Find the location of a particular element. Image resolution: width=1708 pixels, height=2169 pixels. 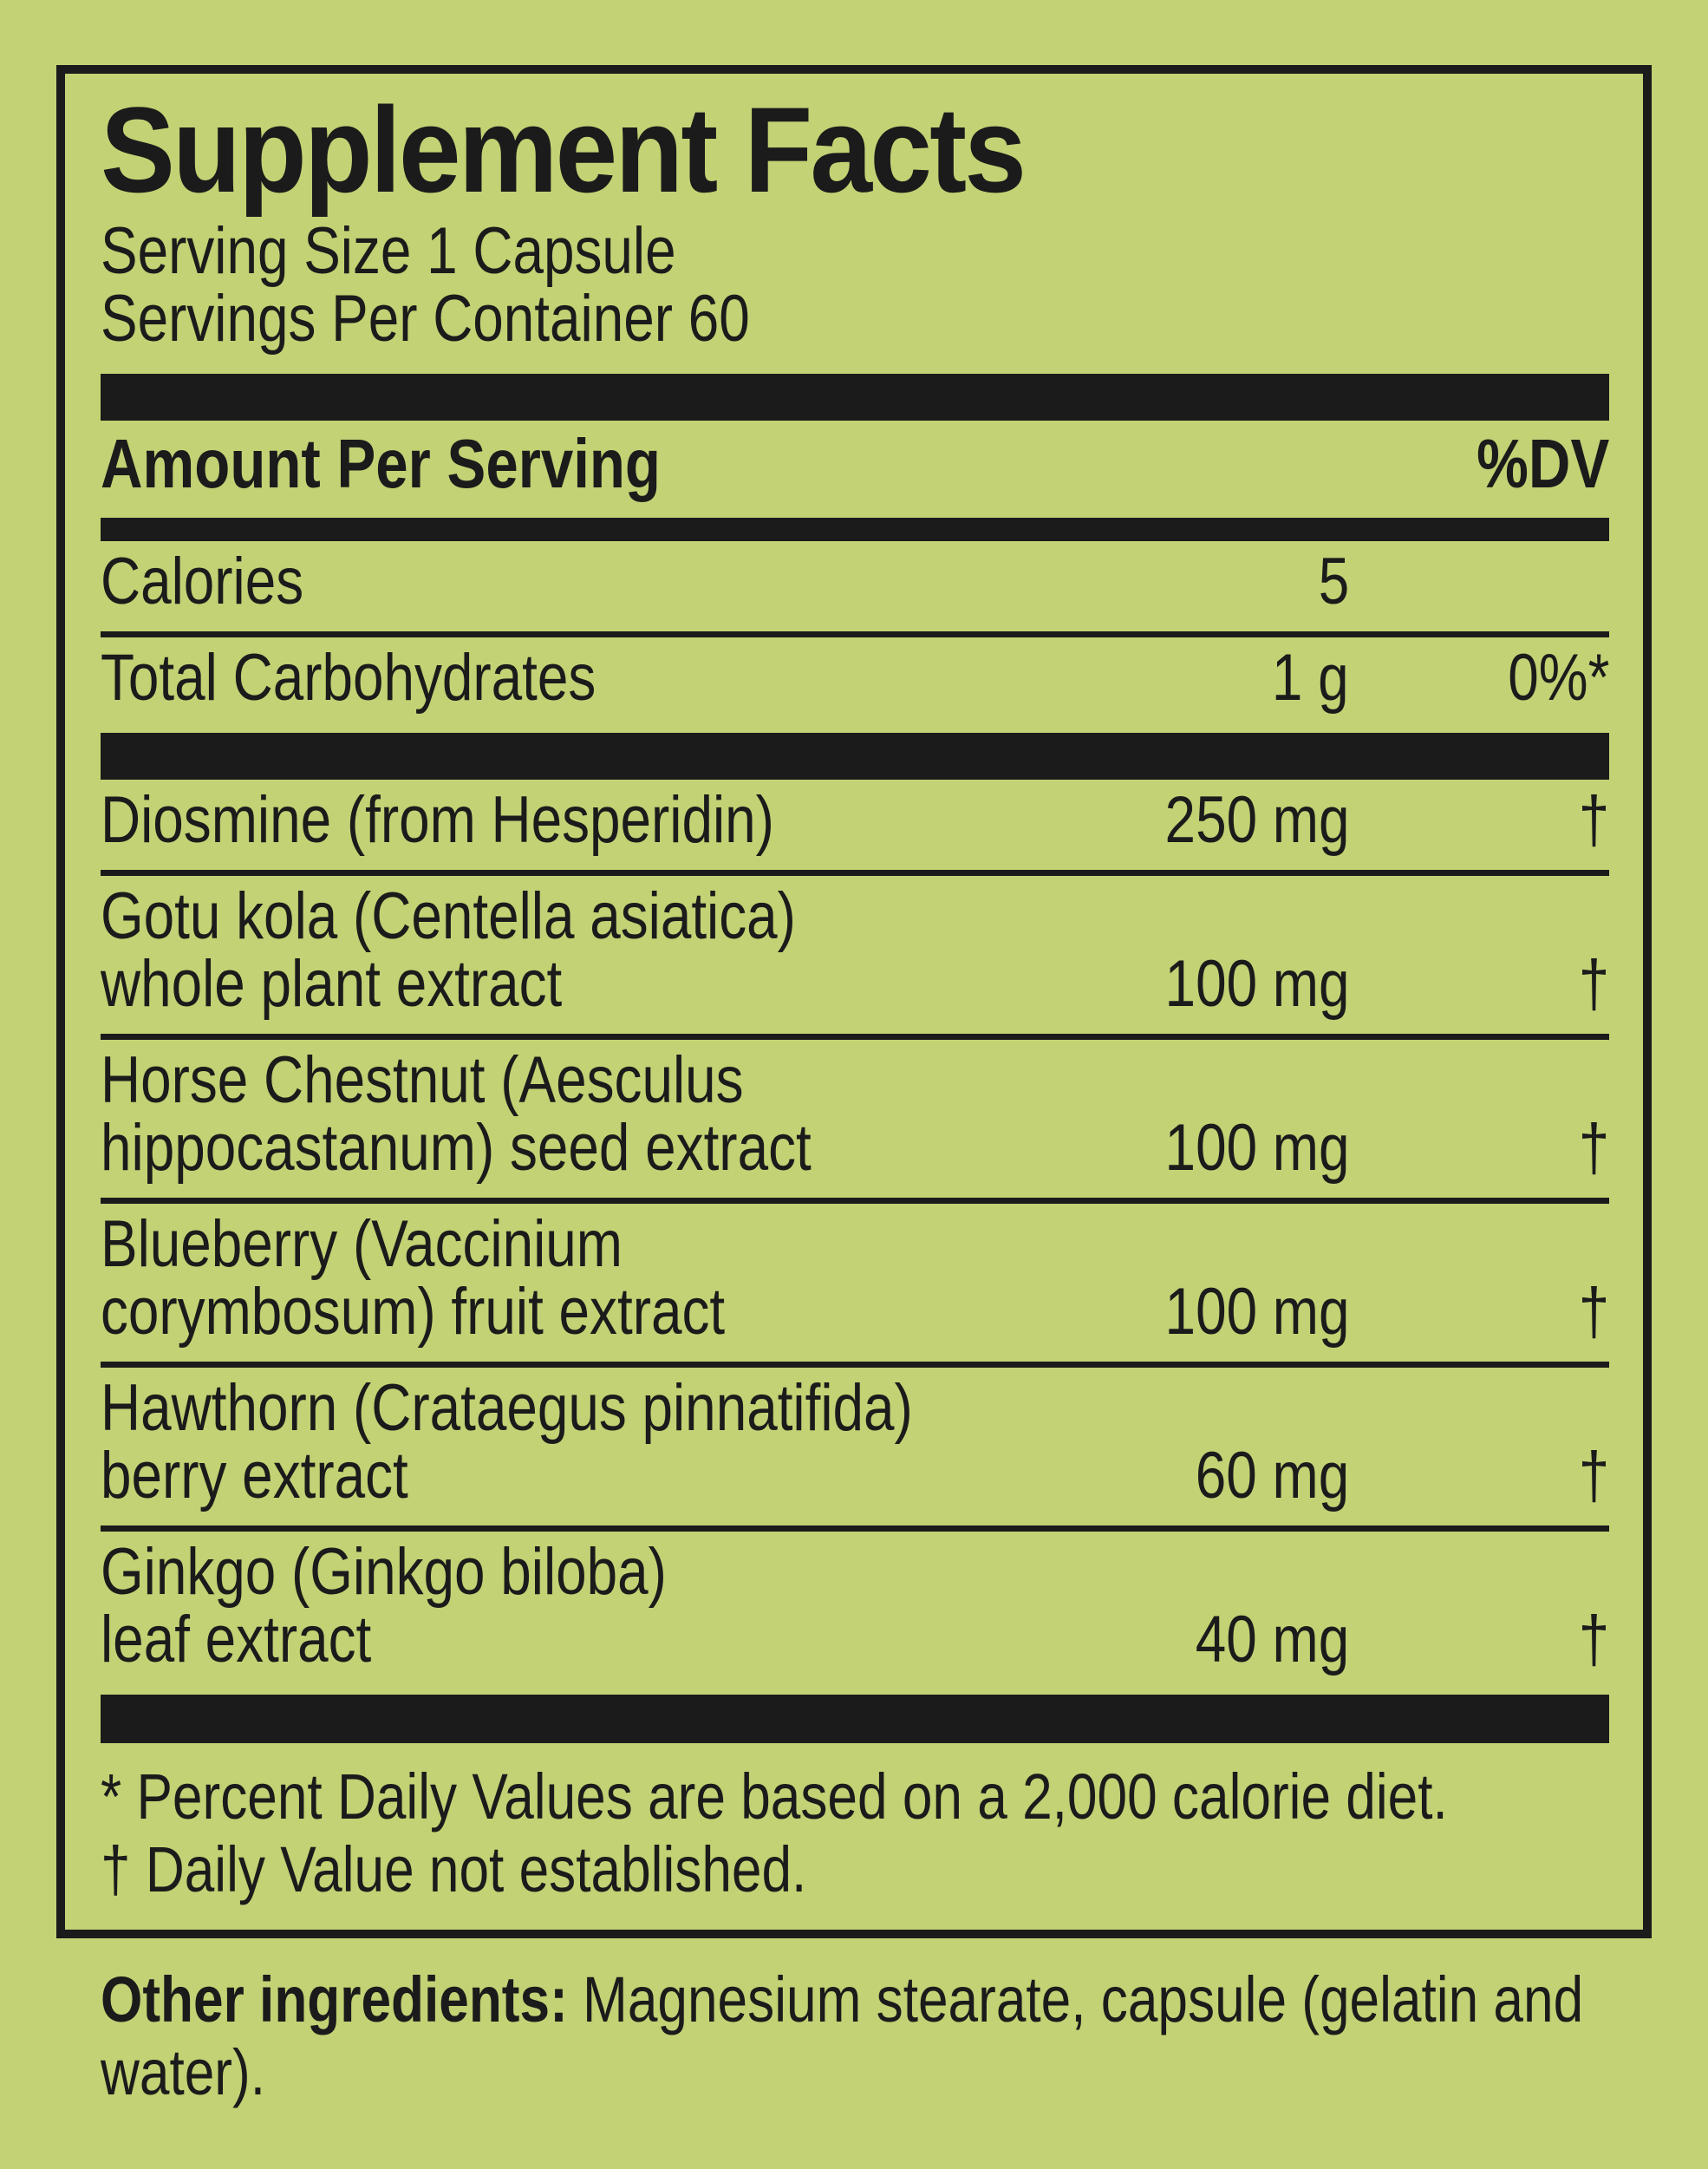

thick-divider-middle is located at coordinates (855, 756).